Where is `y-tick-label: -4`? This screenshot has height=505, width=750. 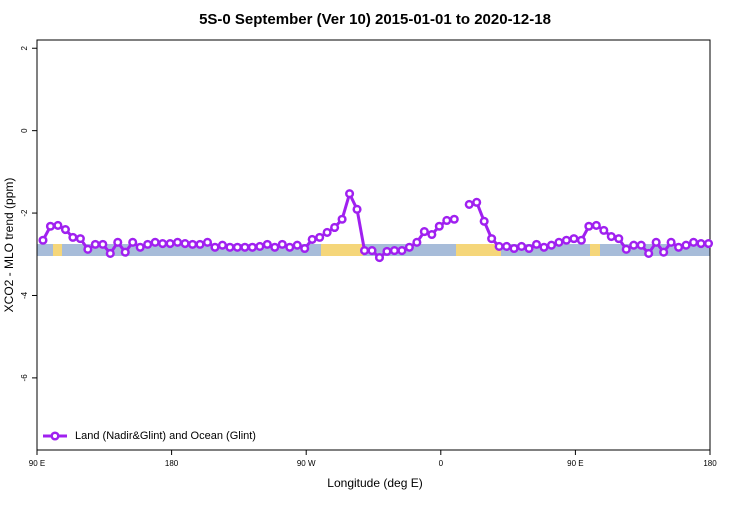
y-tick-label: -4 is located at coordinates (24, 295).